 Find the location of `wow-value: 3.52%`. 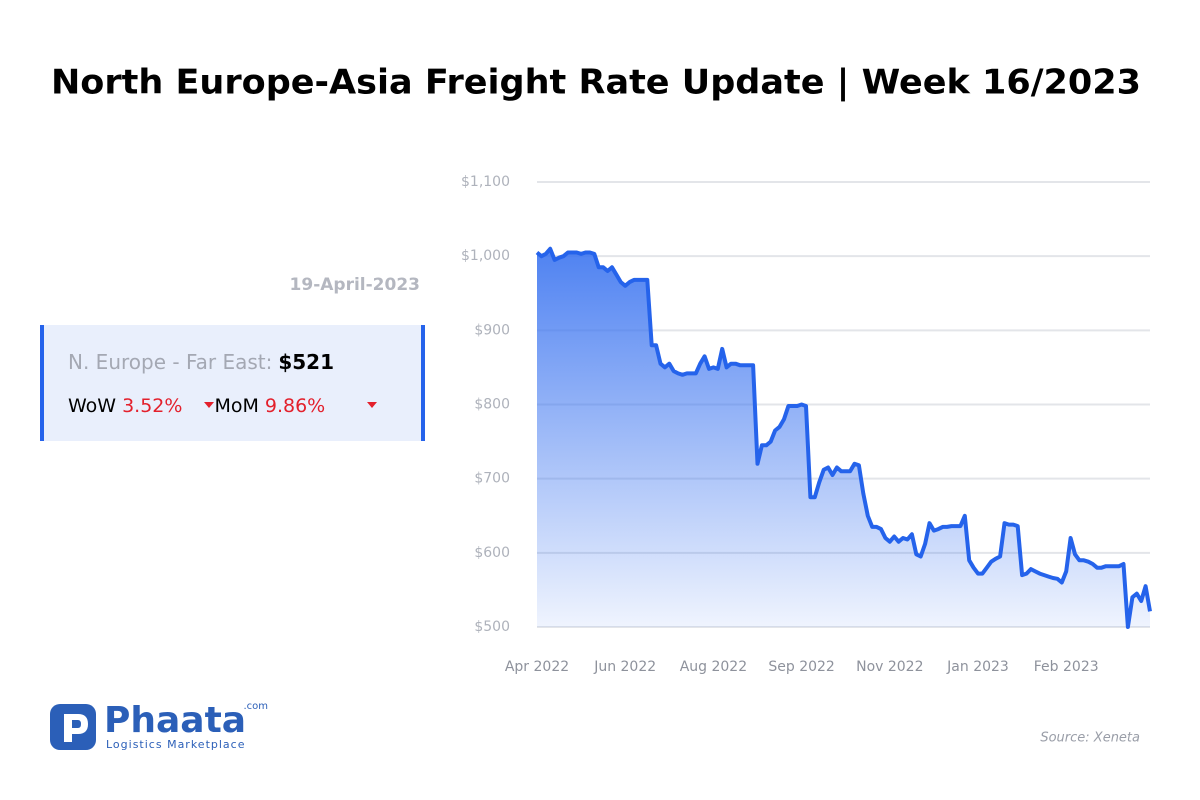

wow-value: 3.52% is located at coordinates (152, 406).